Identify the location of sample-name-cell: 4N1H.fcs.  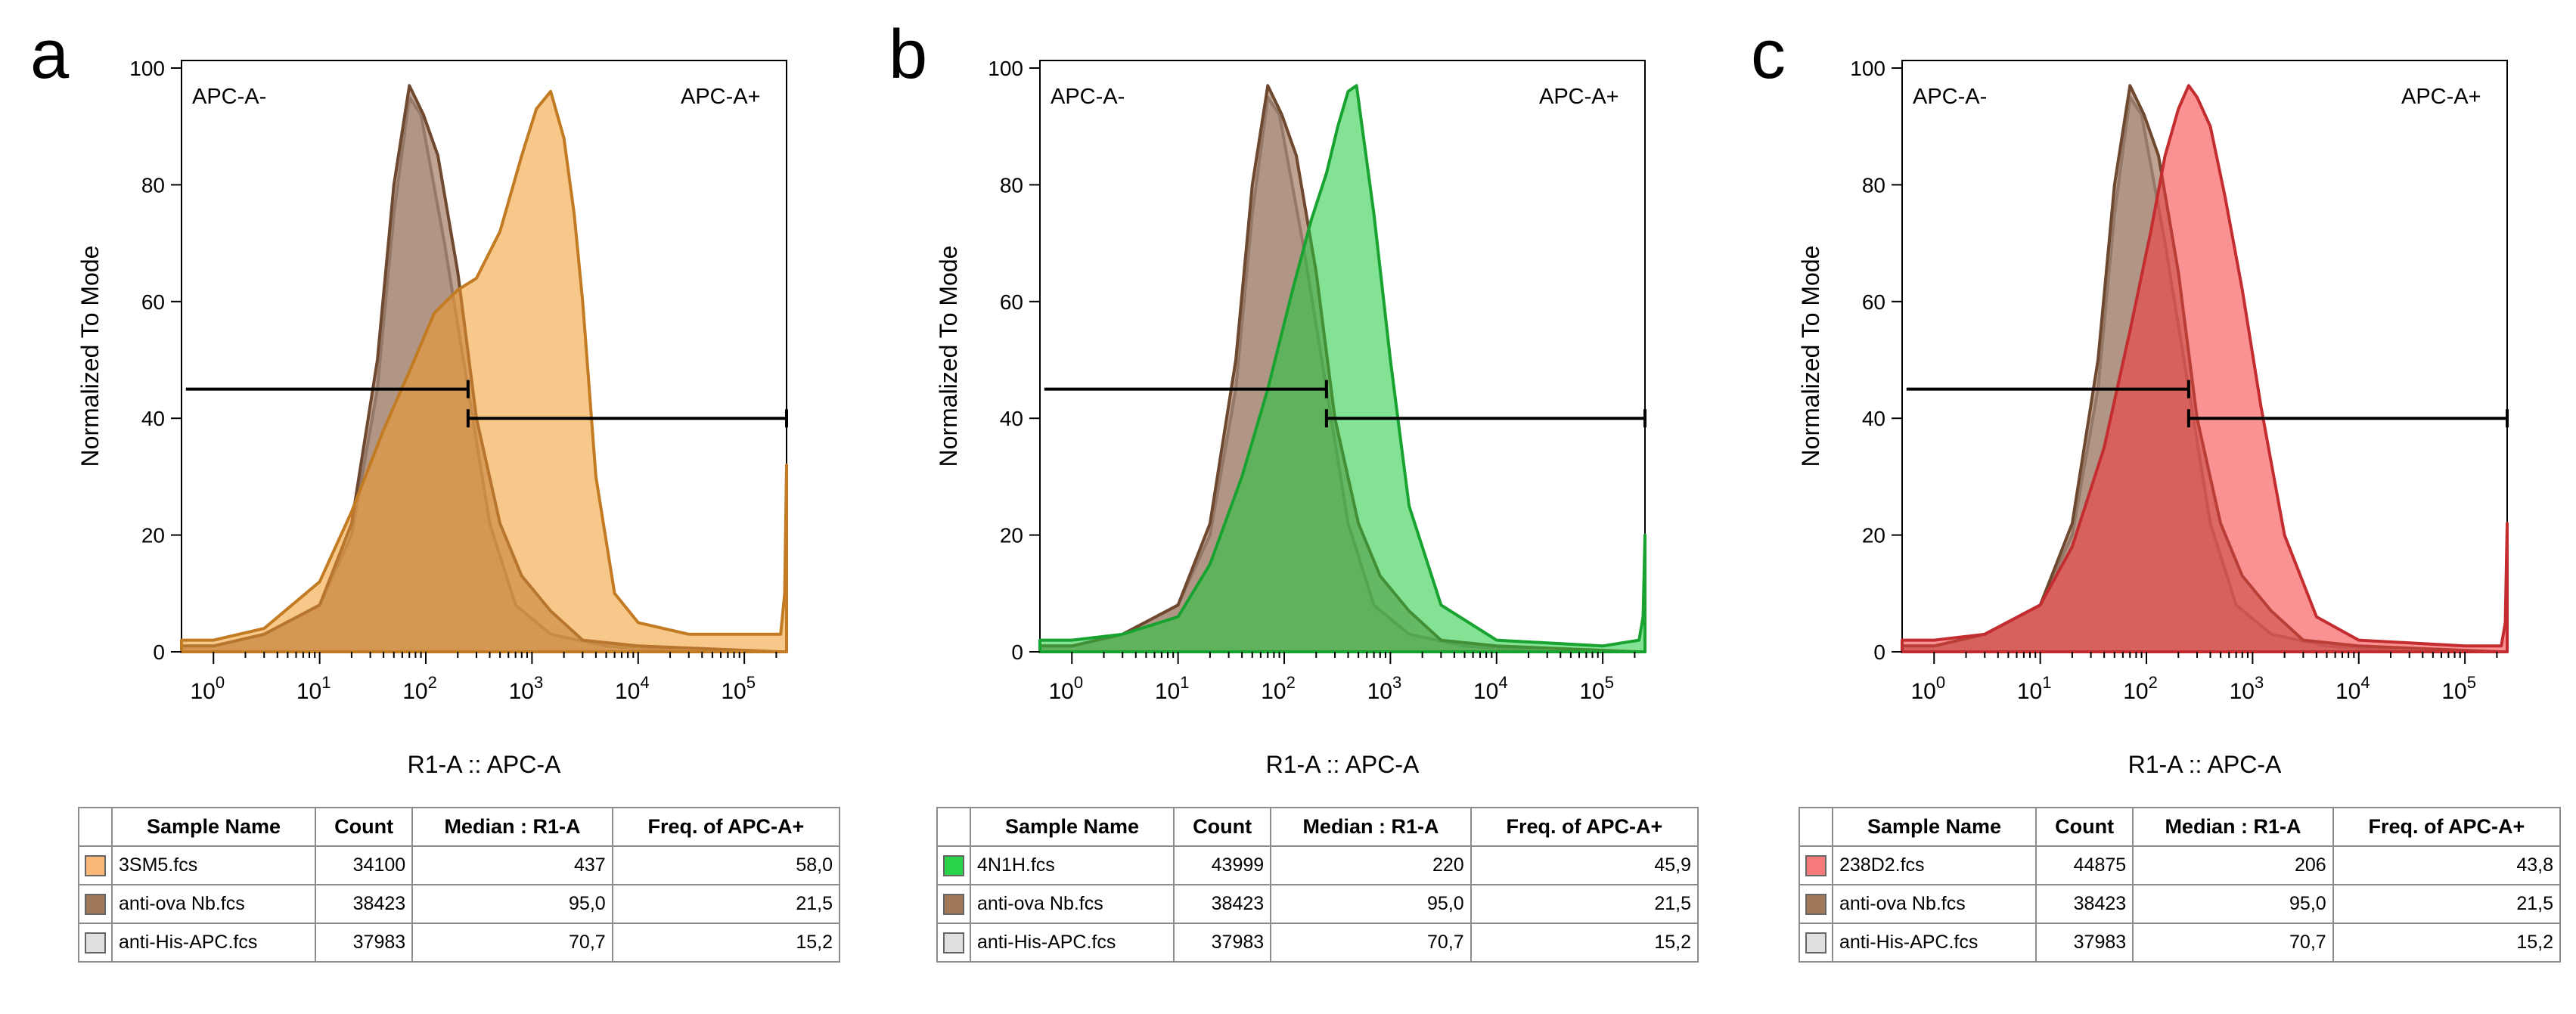
(1072, 865).